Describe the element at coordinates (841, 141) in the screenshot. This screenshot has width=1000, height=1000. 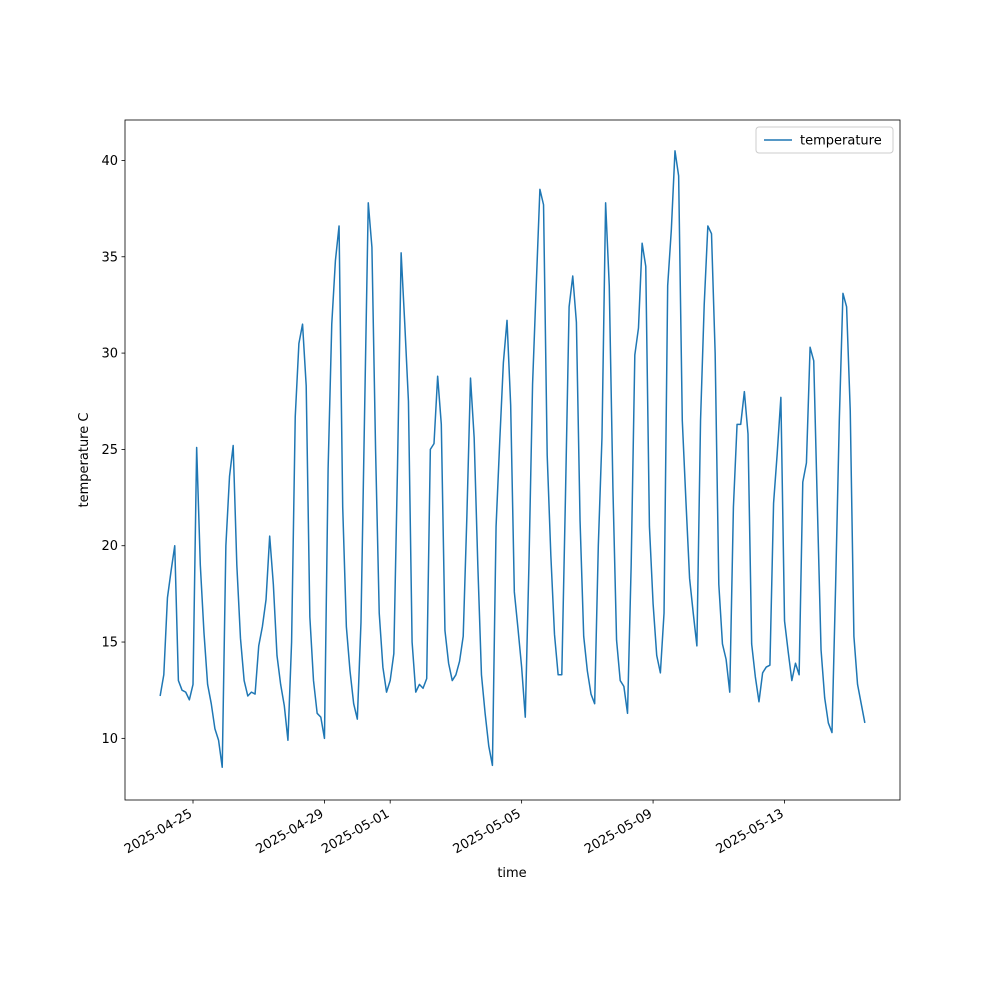
I see `legend-label: temperature` at that location.